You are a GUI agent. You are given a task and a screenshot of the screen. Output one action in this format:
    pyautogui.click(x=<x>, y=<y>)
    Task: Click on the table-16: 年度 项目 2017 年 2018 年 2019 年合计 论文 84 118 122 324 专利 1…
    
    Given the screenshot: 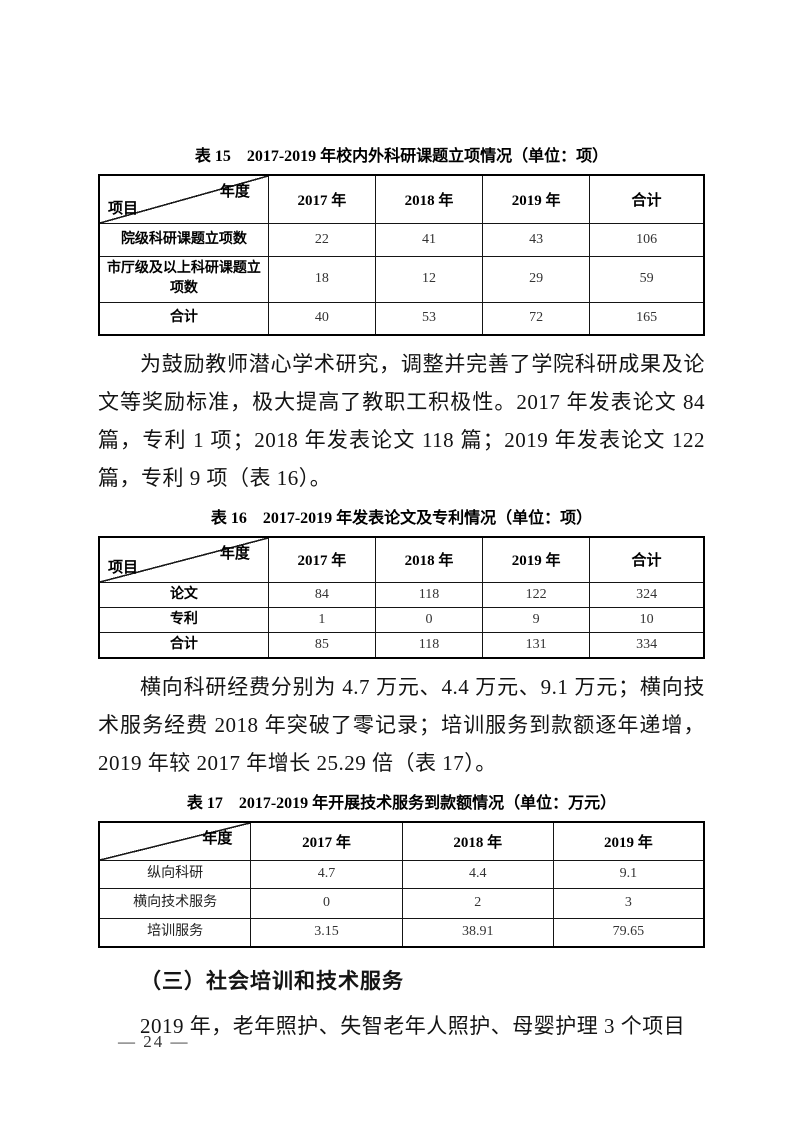 What is the action you would take?
    pyautogui.click(x=401, y=597)
    